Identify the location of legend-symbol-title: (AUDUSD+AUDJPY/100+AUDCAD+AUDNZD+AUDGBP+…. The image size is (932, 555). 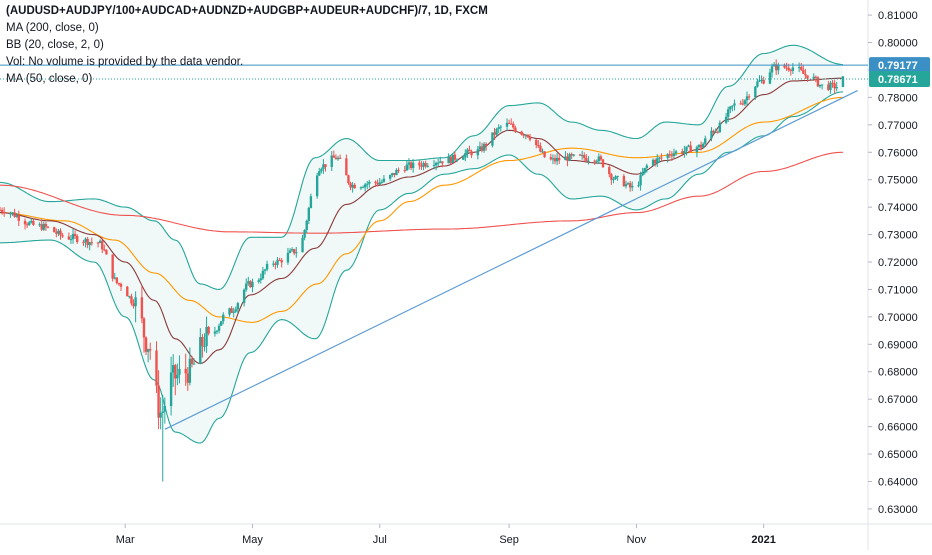
(247, 11).